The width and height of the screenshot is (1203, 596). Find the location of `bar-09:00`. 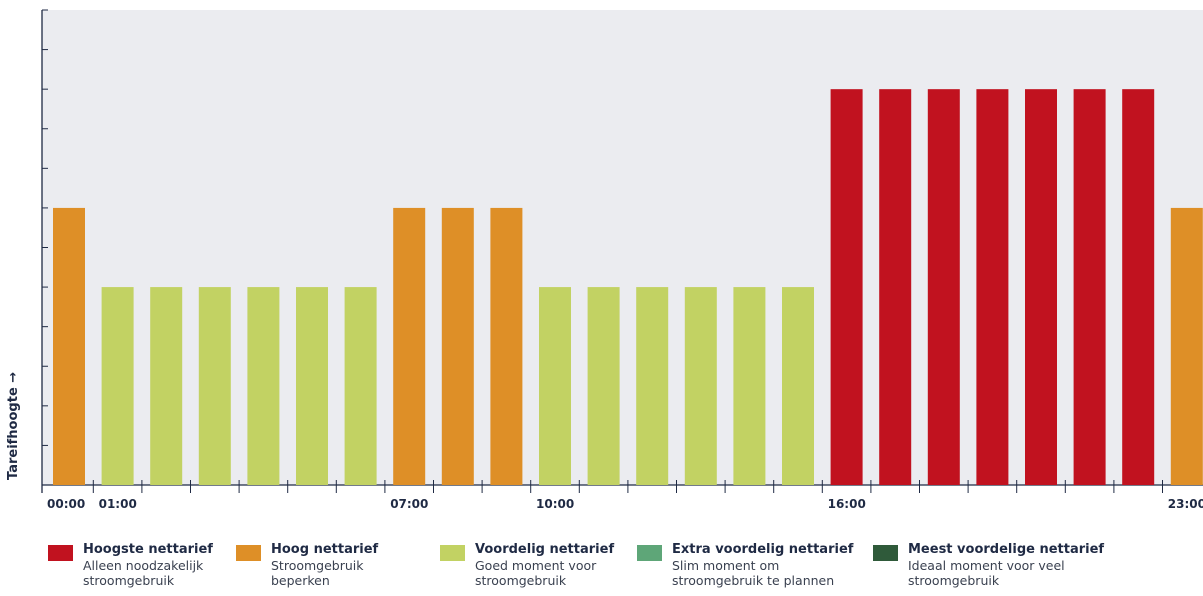

bar-09:00 is located at coordinates (506, 346).